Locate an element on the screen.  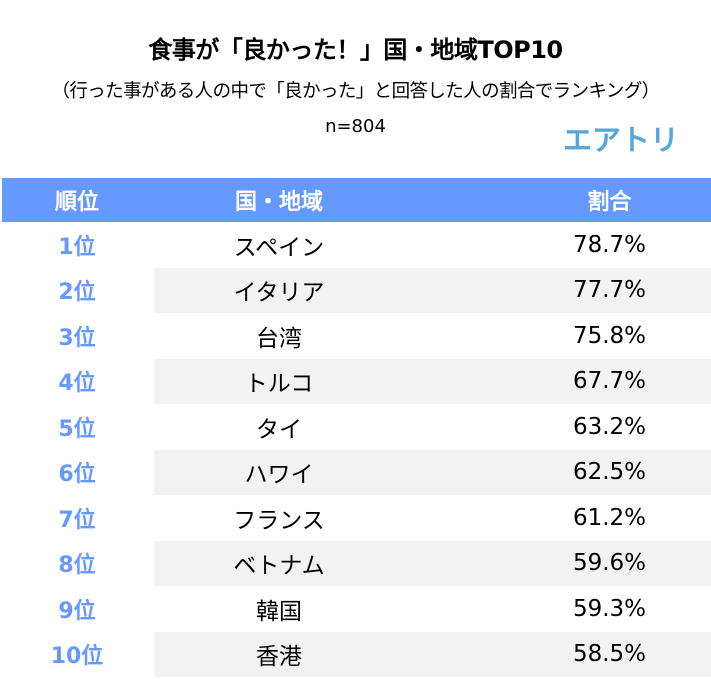
table-row: 5位 タイ 63.2% is located at coordinates (356, 427).